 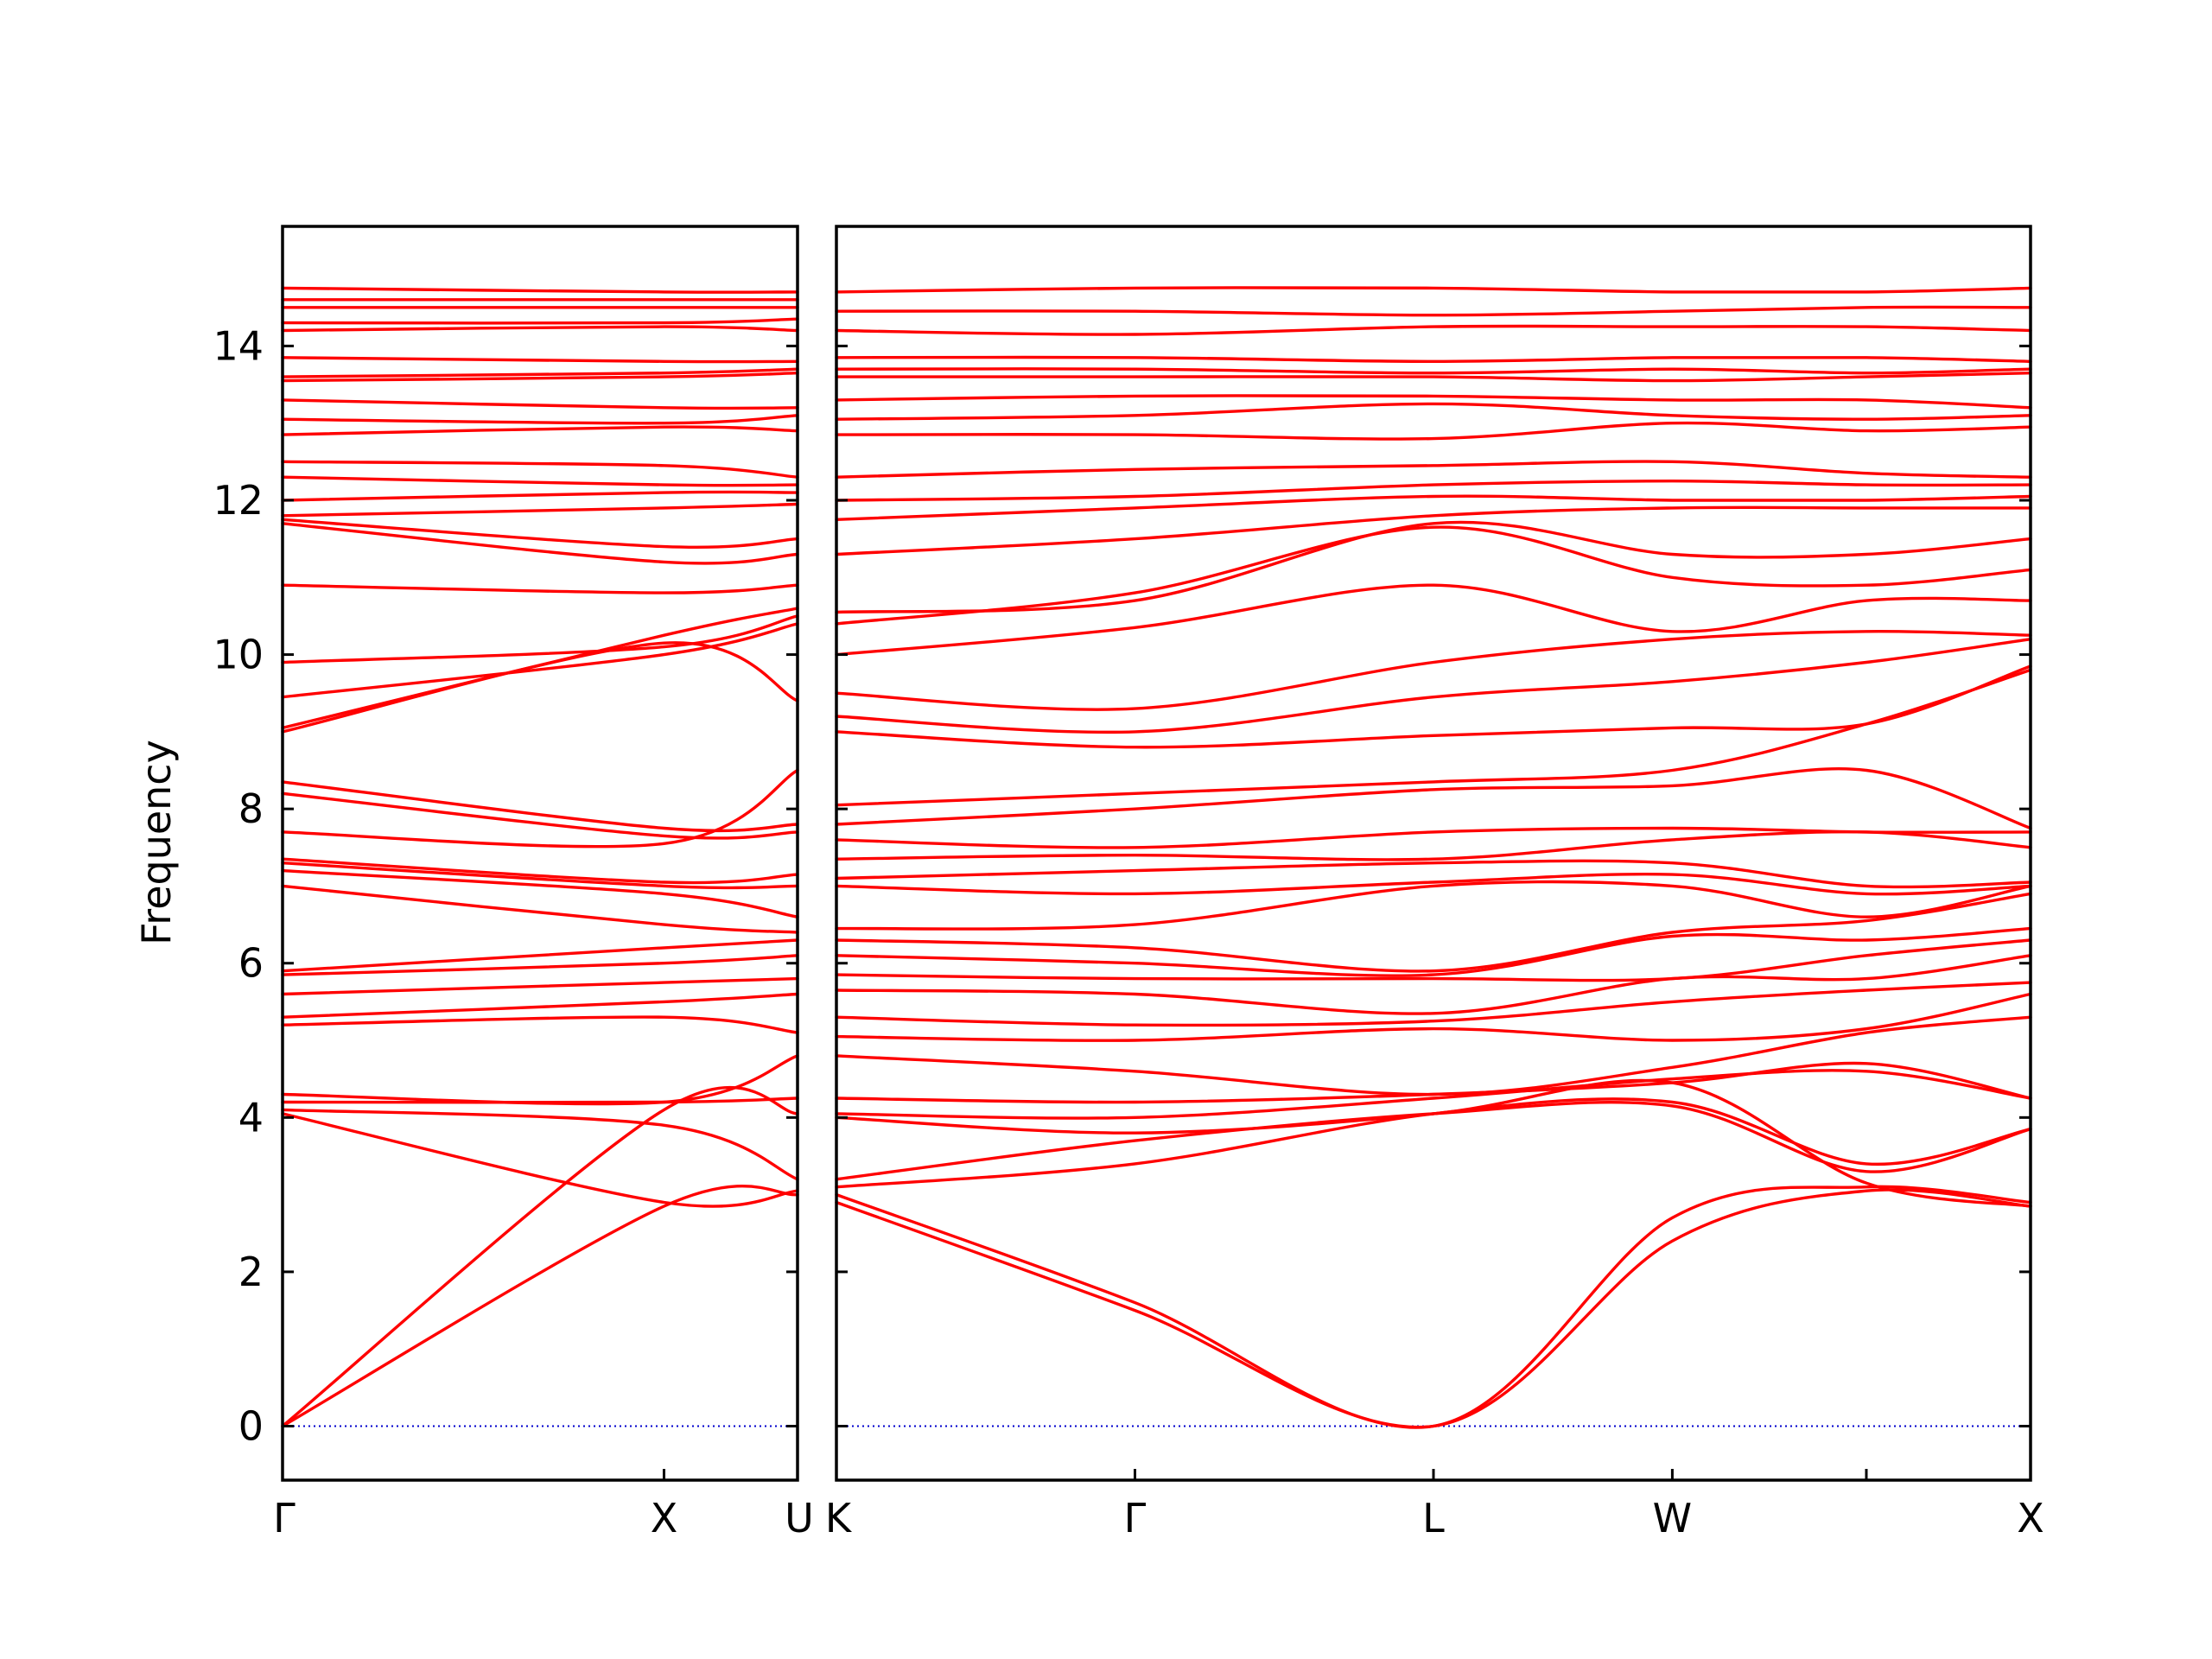 What do you see at coordinates (664, 1518) in the screenshot?
I see `panel-left-xtick-label-2: X` at bounding box center [664, 1518].